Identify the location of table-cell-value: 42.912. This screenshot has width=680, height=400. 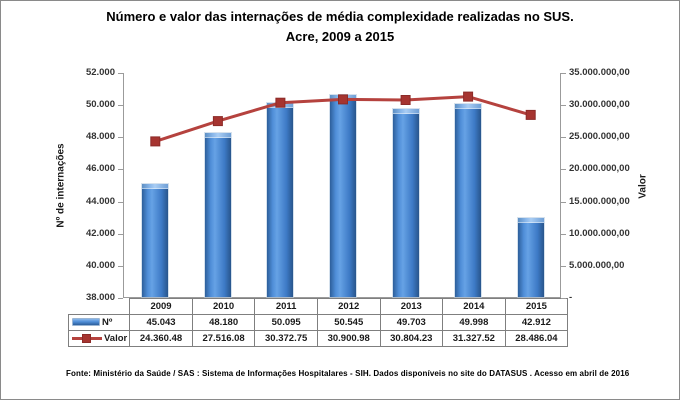
(536, 322).